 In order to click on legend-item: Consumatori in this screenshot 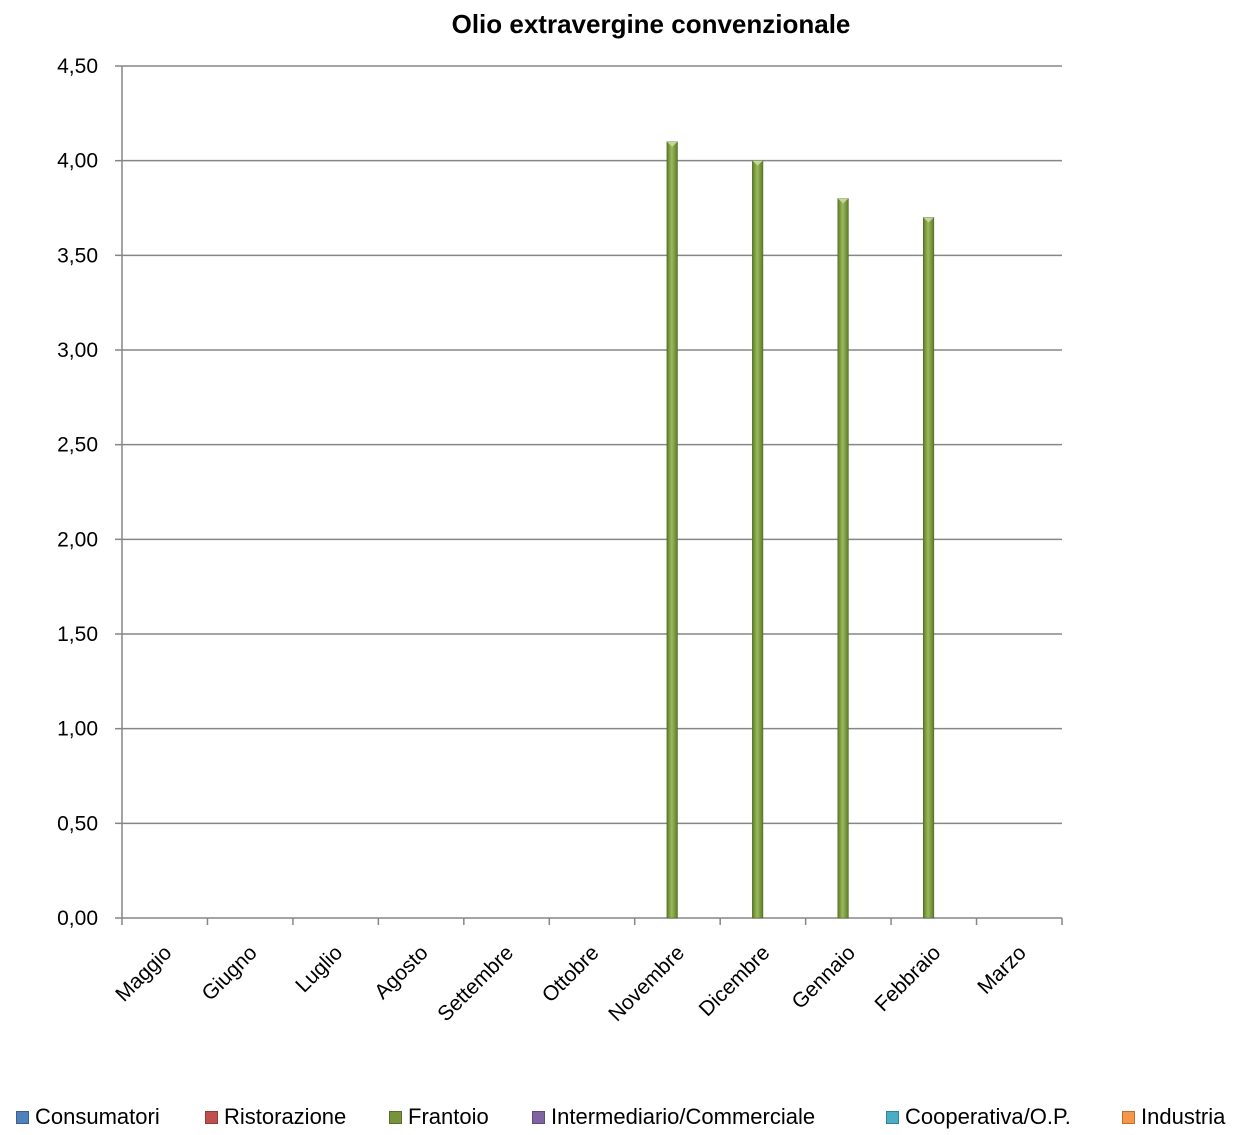, I will do `click(88, 1117)`.